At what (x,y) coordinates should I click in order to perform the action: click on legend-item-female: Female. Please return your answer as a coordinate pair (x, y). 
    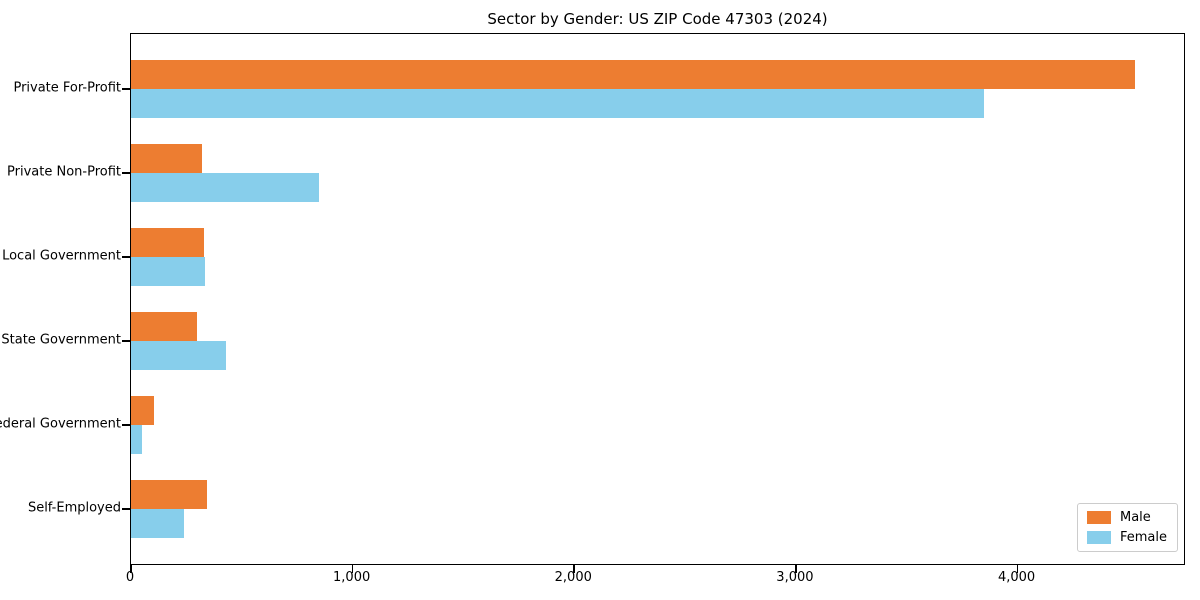
    Looking at the image, I should click on (1126, 537).